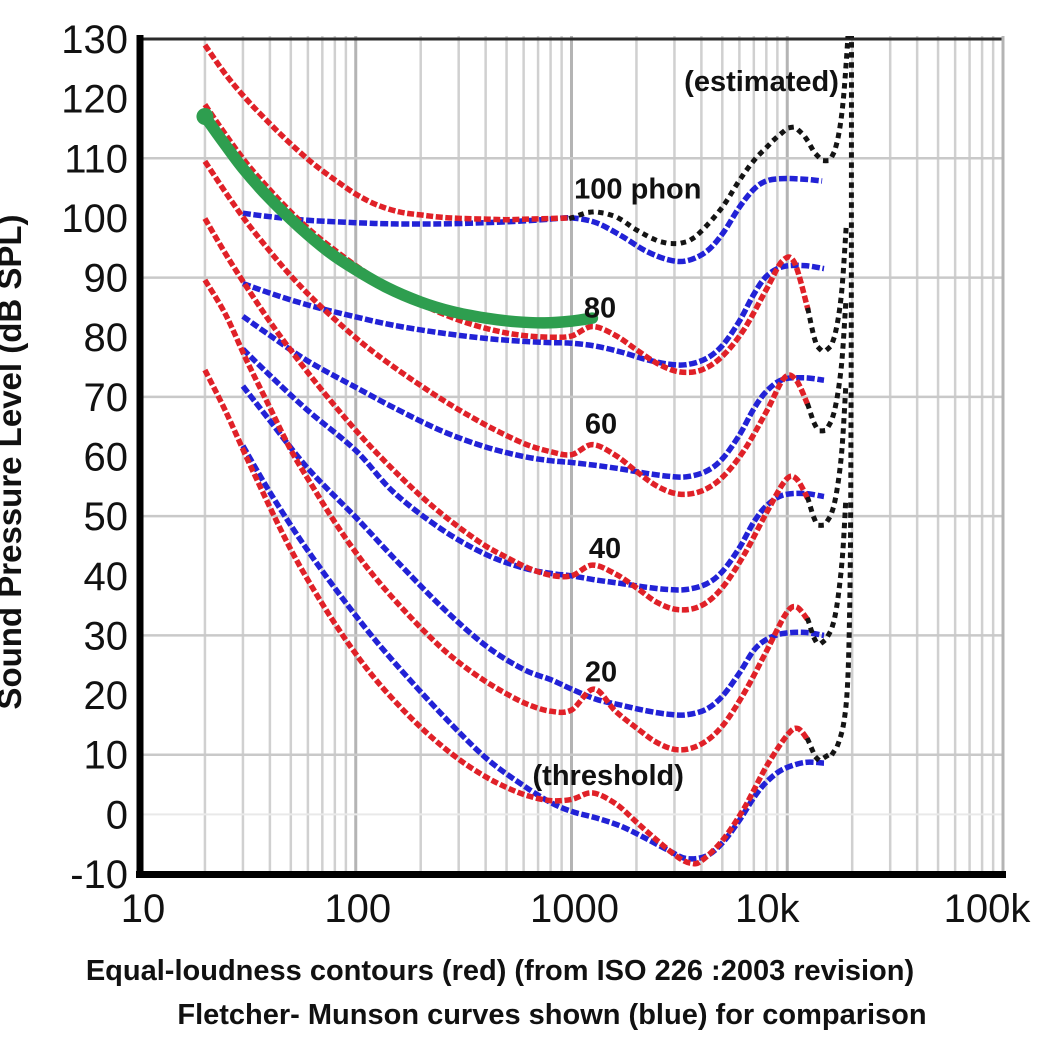 The height and width of the screenshot is (1043, 1053). I want to click on y-tick-110: 110, so click(96, 159).